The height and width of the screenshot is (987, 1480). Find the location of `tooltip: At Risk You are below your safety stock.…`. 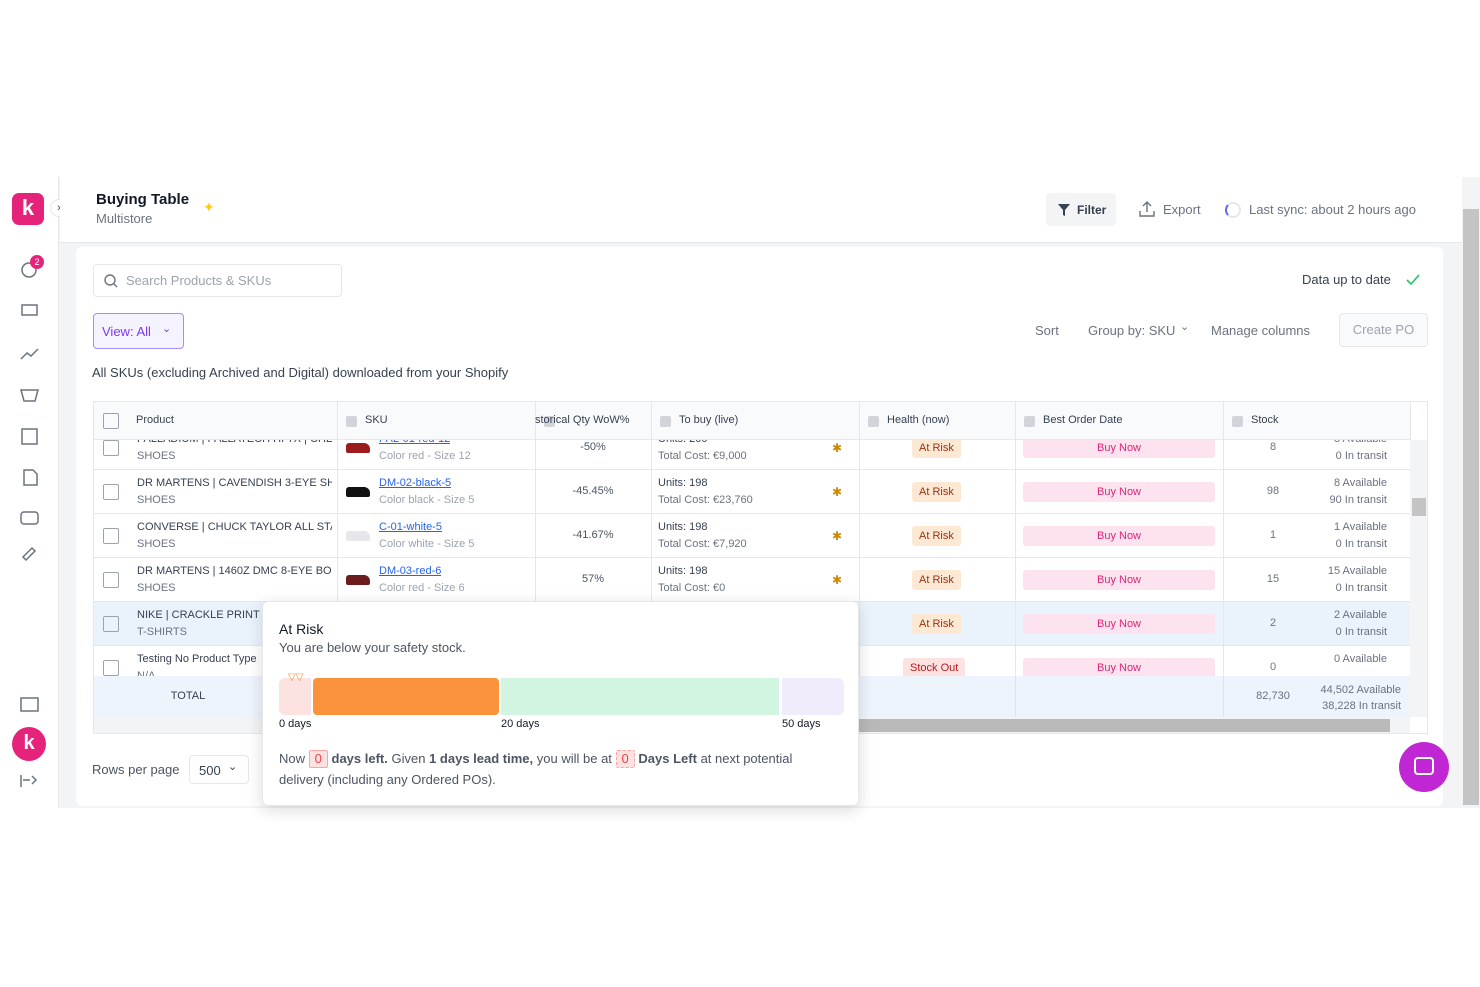

tooltip: At Risk You are below your safety stock.… is located at coordinates (560, 703).